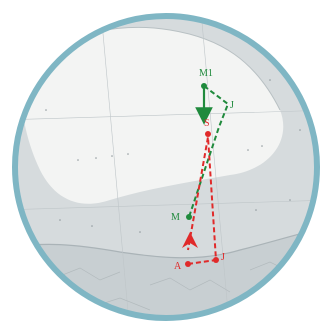  I want to click on red-route: S J A, so click(199, 195).